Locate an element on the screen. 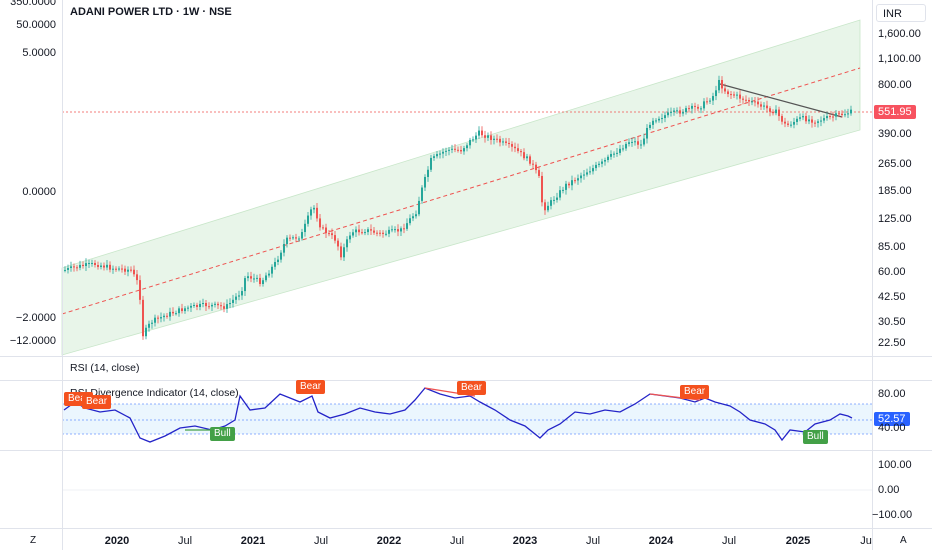 The width and height of the screenshot is (932, 550). bear-badge: Bear is located at coordinates (311, 387).